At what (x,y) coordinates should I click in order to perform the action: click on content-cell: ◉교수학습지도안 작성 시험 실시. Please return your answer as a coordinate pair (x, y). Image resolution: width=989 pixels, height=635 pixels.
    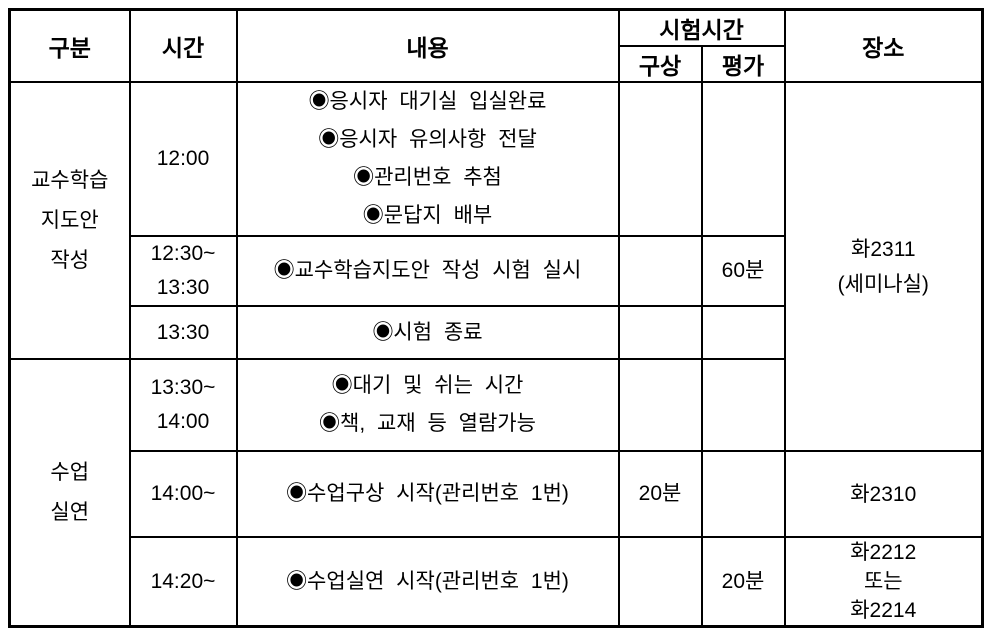
    Looking at the image, I should click on (427, 271).